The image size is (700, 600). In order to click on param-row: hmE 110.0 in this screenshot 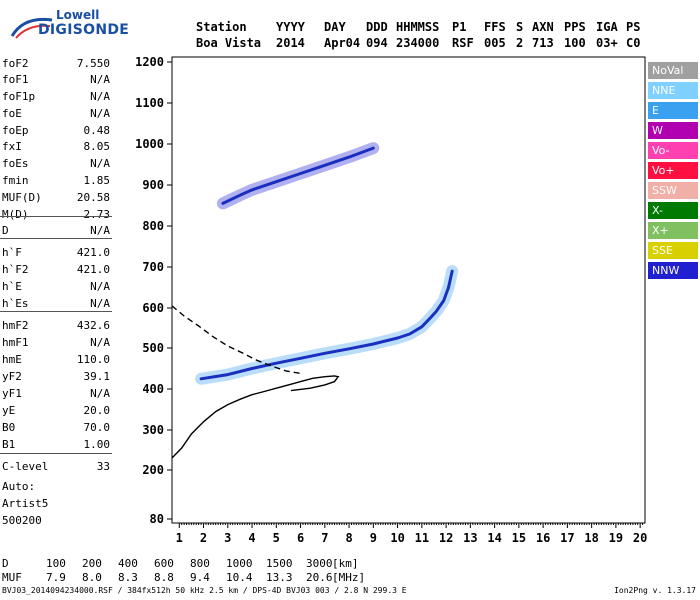, I will do `click(56, 360)`.